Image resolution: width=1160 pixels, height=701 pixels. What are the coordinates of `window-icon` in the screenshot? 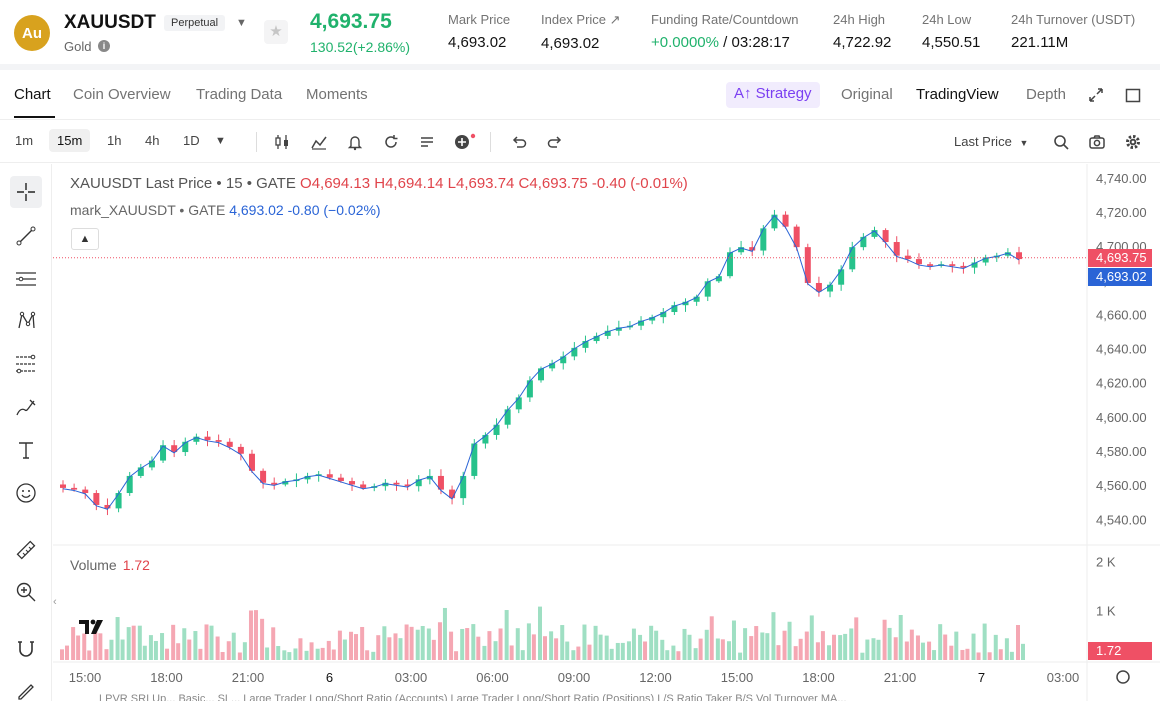 It's located at (1133, 95).